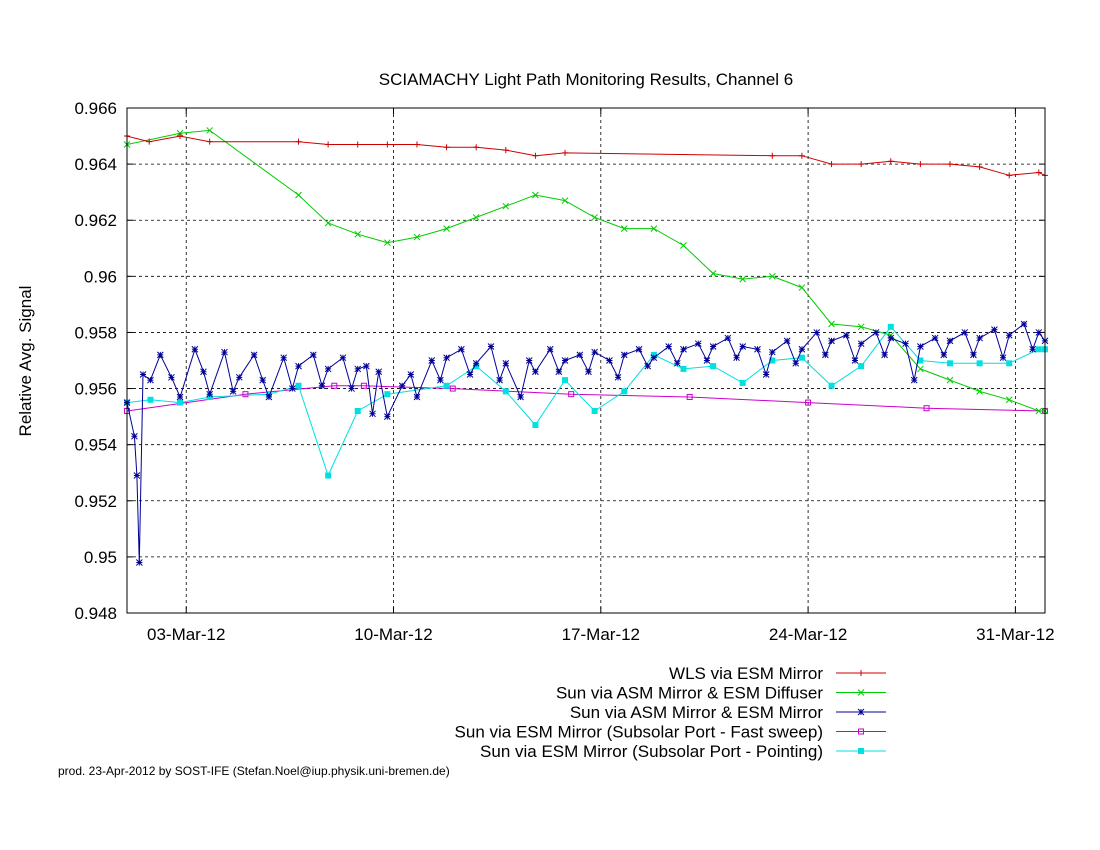 This screenshot has height=850, width=1100. Describe the element at coordinates (95, 220) in the screenshot. I see `y-tick-label: 0.962` at that location.